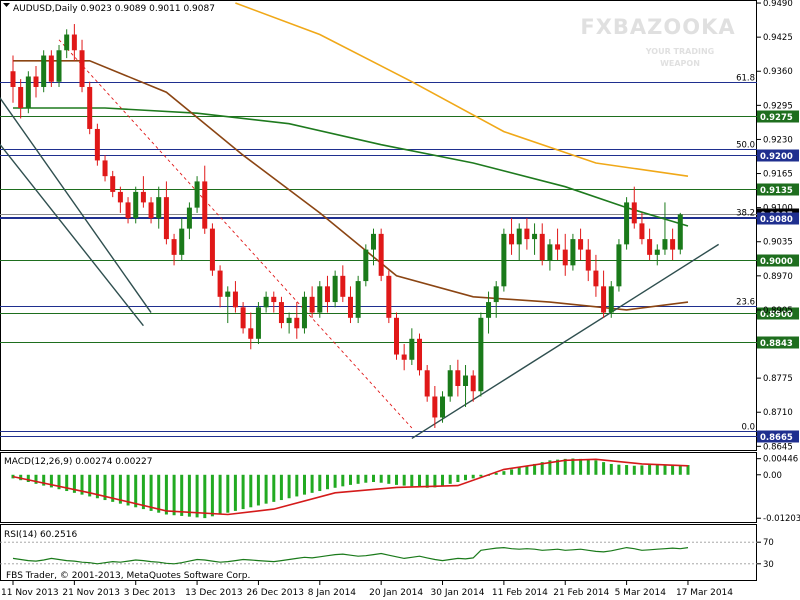  What do you see at coordinates (778, 311) in the screenshot?
I see `price-tick-label: 0.8905` at bounding box center [778, 311].